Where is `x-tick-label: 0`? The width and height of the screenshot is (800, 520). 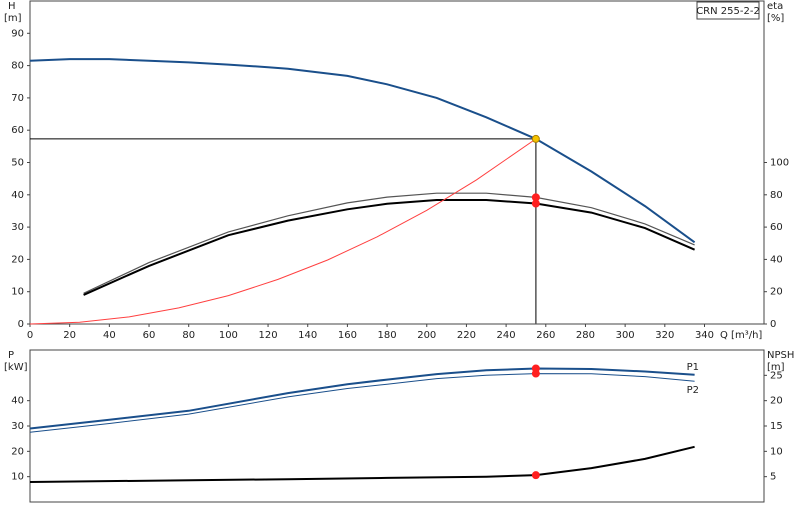 x-tick-label: 0 is located at coordinates (30, 335).